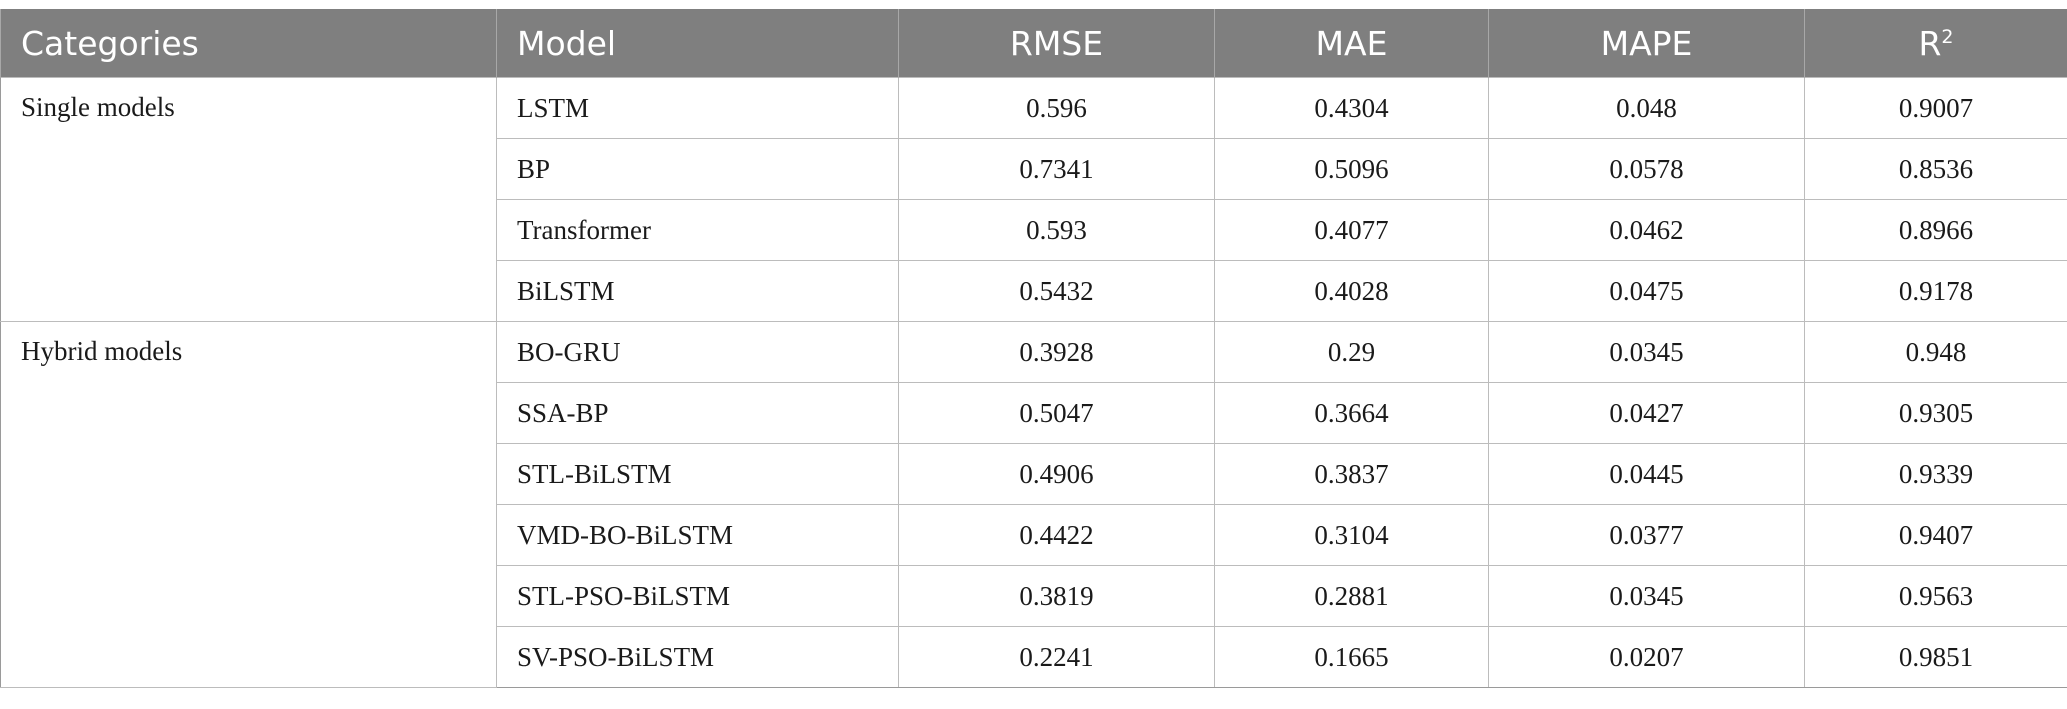 The width and height of the screenshot is (2067, 709). What do you see at coordinates (697, 657) in the screenshot?
I see `model-cell: SV-PSO-BiLSTM` at bounding box center [697, 657].